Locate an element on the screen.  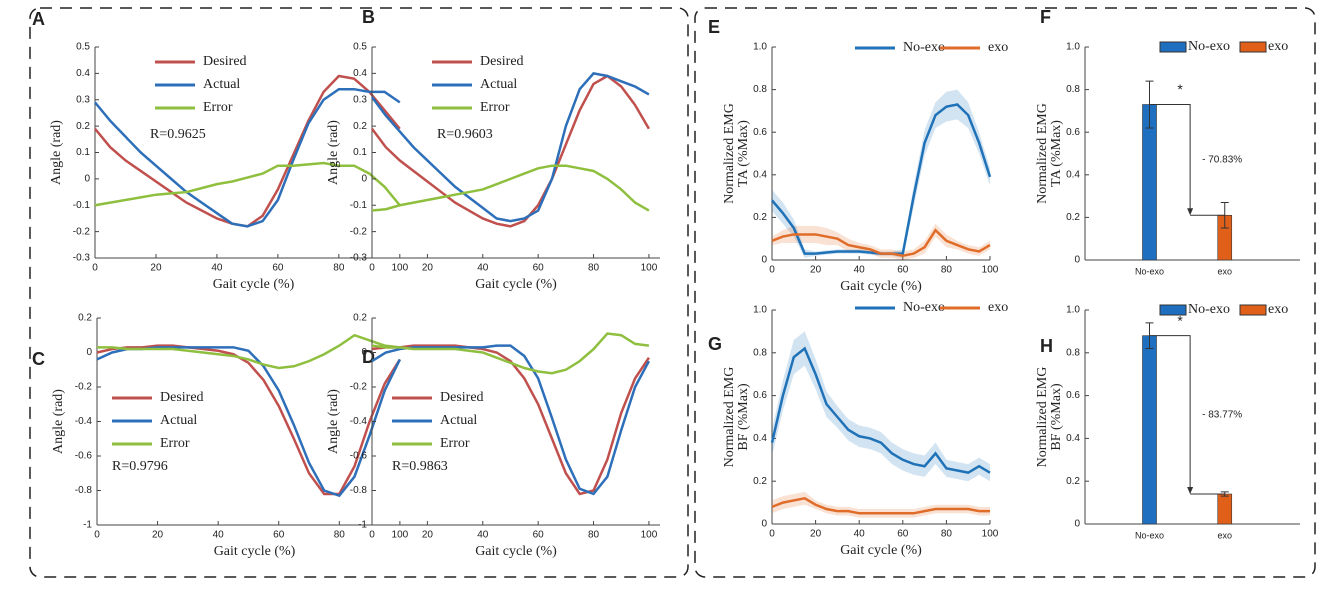
percent-change: - 70.83% is located at coordinates (1222, 160).